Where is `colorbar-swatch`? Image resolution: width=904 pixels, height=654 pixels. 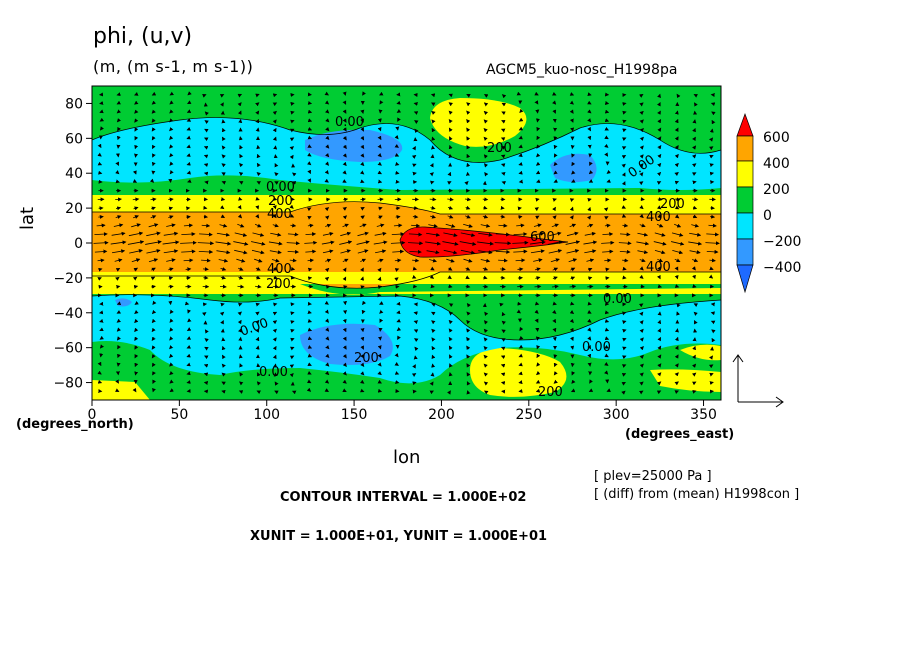 colorbar-swatch is located at coordinates (745, 200).